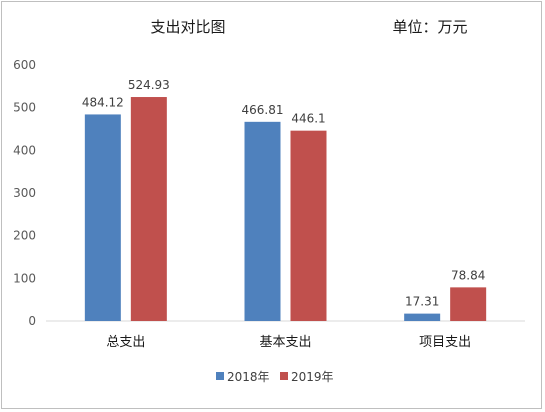 The image size is (545, 412). What do you see at coordinates (24, 150) in the screenshot?
I see `y-tick-label: 400` at bounding box center [24, 150].